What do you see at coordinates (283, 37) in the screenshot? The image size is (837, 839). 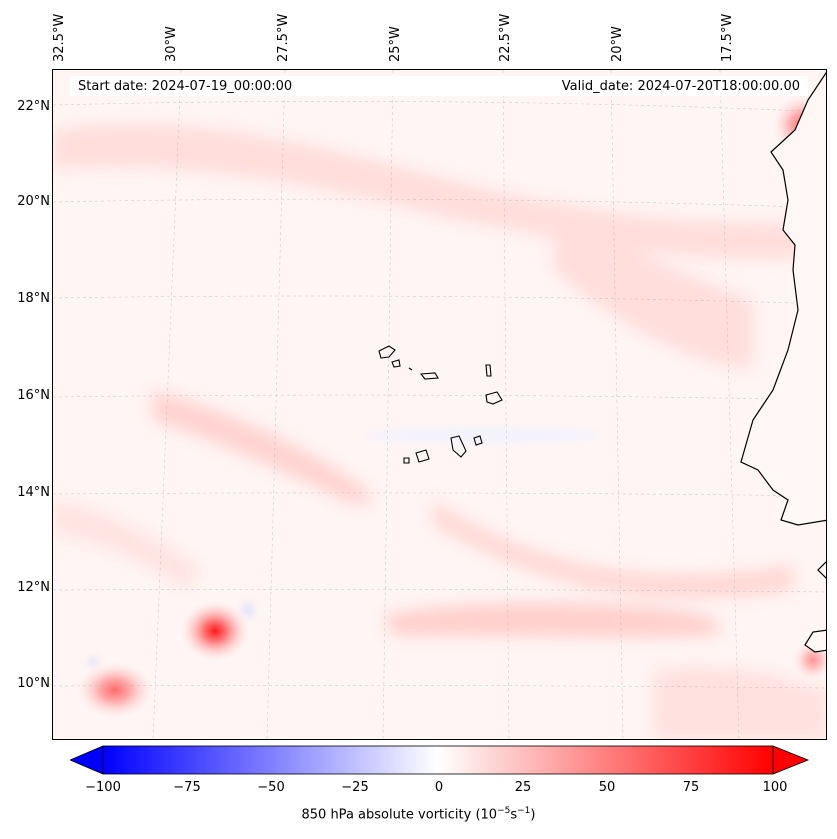 I see `lon-label: 27.5°W` at bounding box center [283, 37].